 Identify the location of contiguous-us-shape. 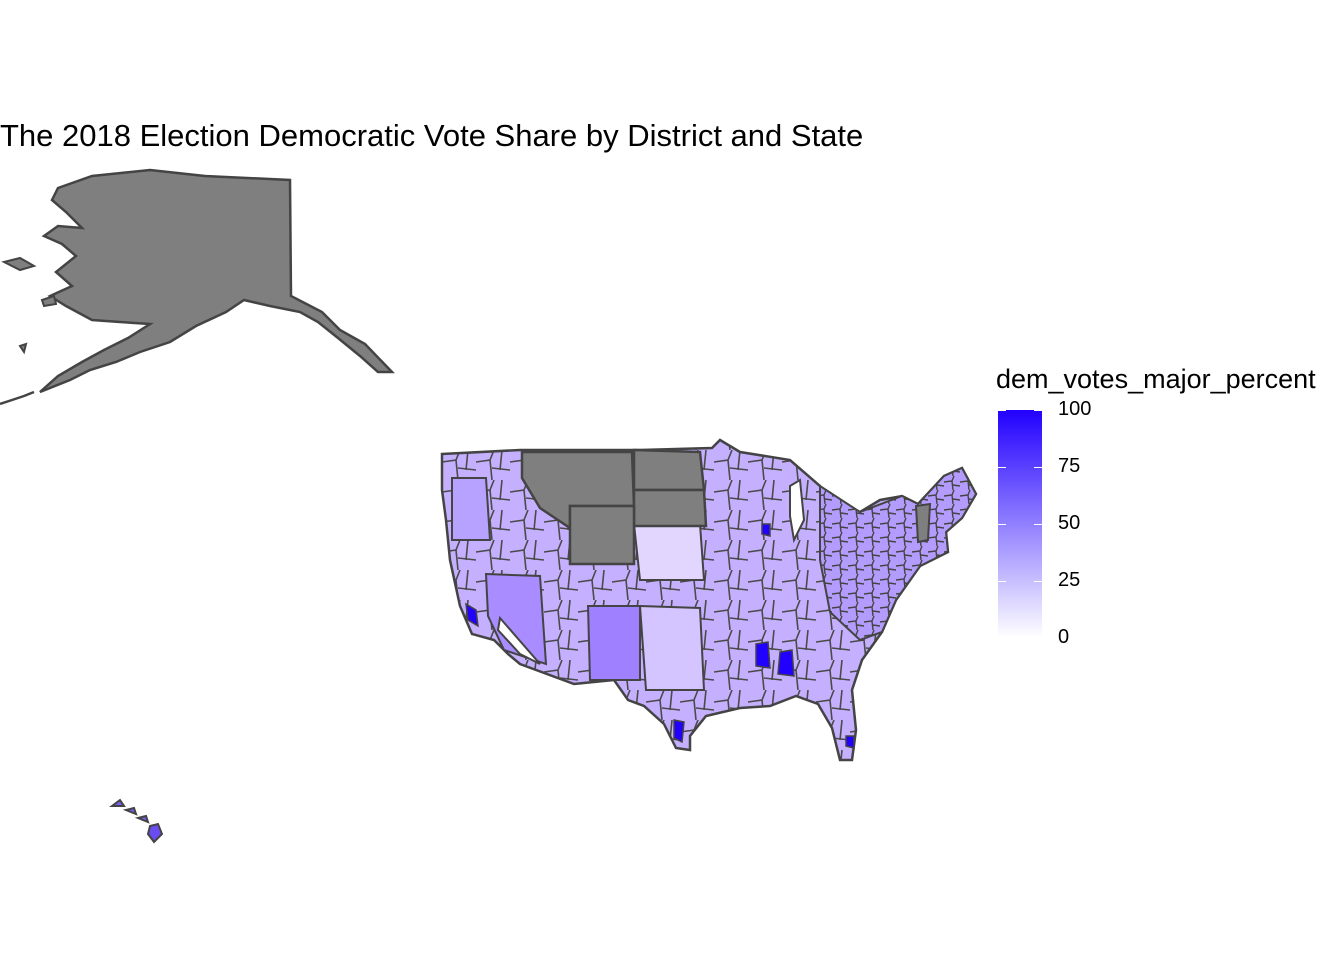
(709, 600).